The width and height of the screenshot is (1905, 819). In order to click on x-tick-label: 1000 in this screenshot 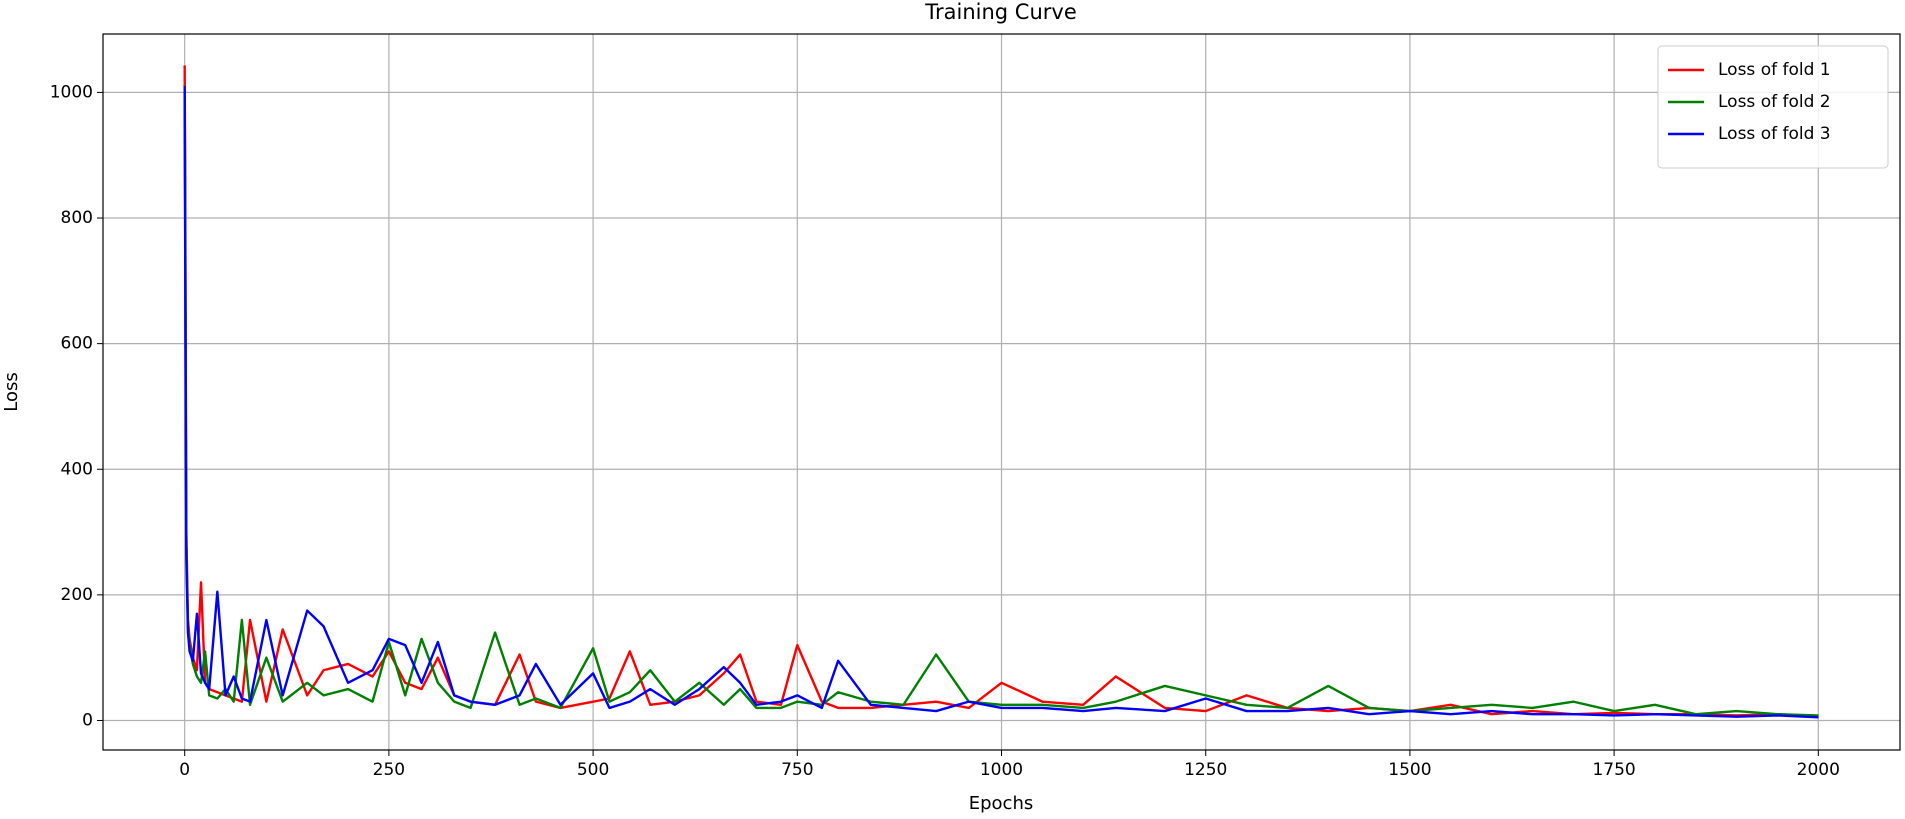, I will do `click(1001, 770)`.